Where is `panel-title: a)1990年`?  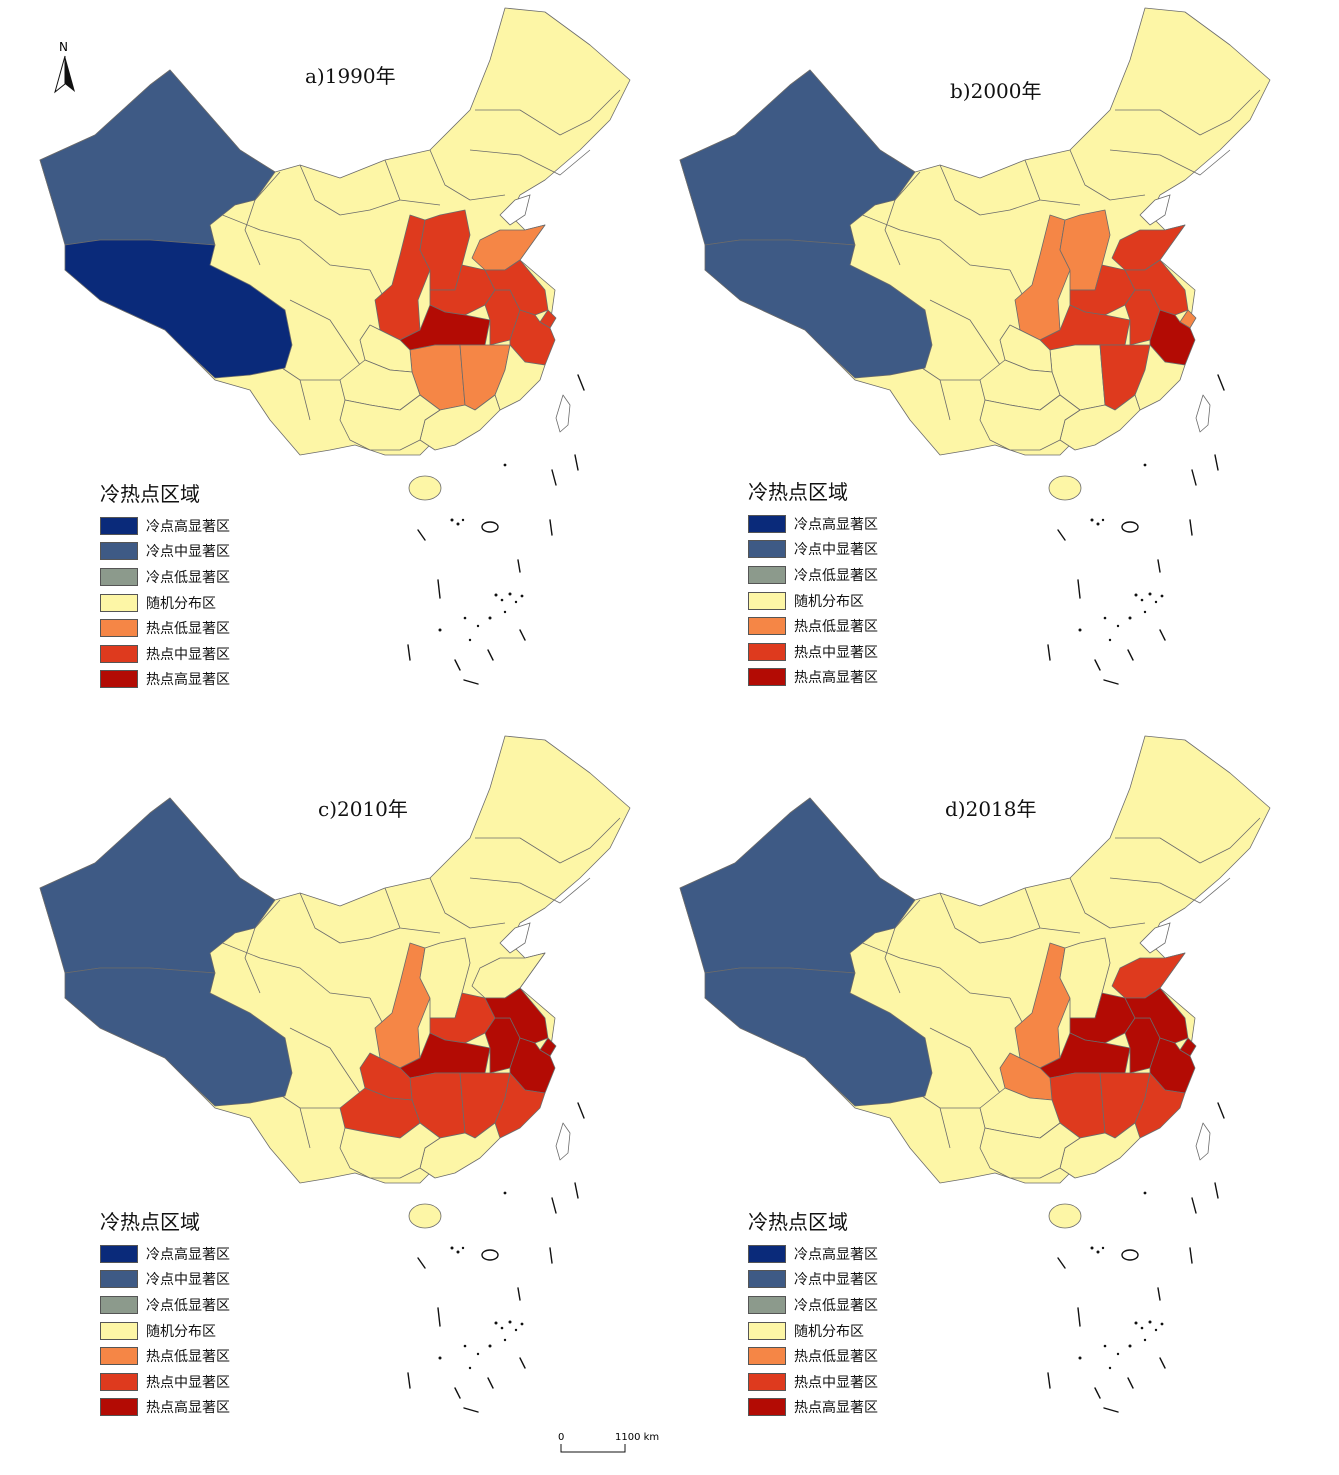 panel-title: a)1990年 is located at coordinates (350, 76).